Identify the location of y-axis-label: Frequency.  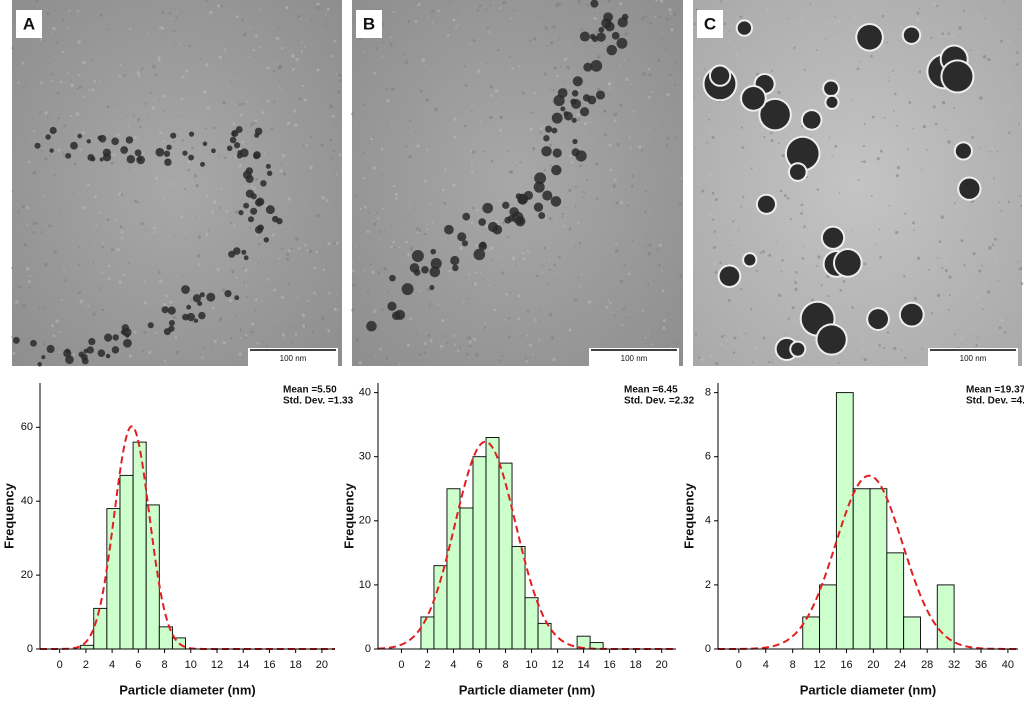
(8, 515).